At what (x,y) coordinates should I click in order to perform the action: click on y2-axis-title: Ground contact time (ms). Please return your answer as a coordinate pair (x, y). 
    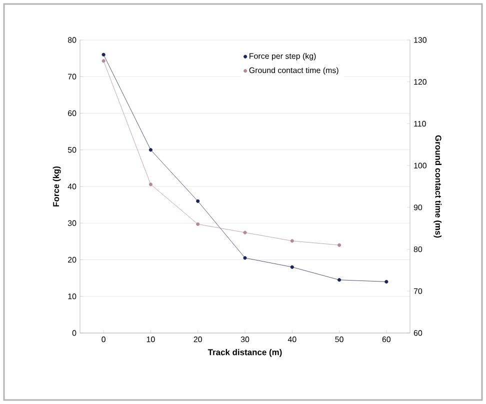
    Looking at the image, I should click on (438, 186).